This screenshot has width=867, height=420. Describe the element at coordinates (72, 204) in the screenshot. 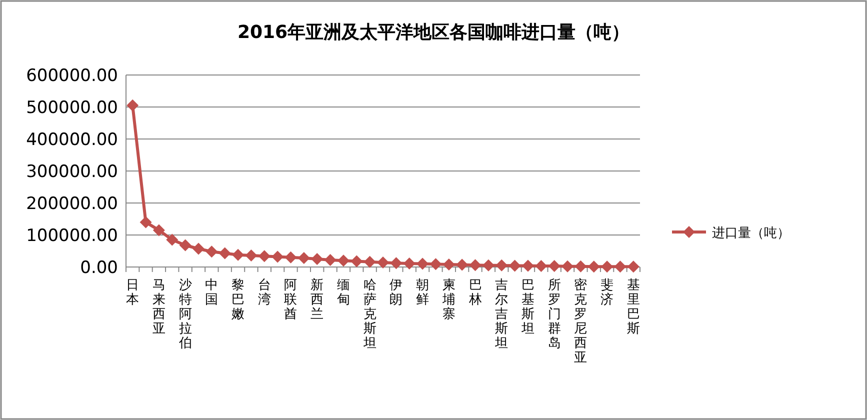

I see `y-tick-label: 200000.00` at that location.